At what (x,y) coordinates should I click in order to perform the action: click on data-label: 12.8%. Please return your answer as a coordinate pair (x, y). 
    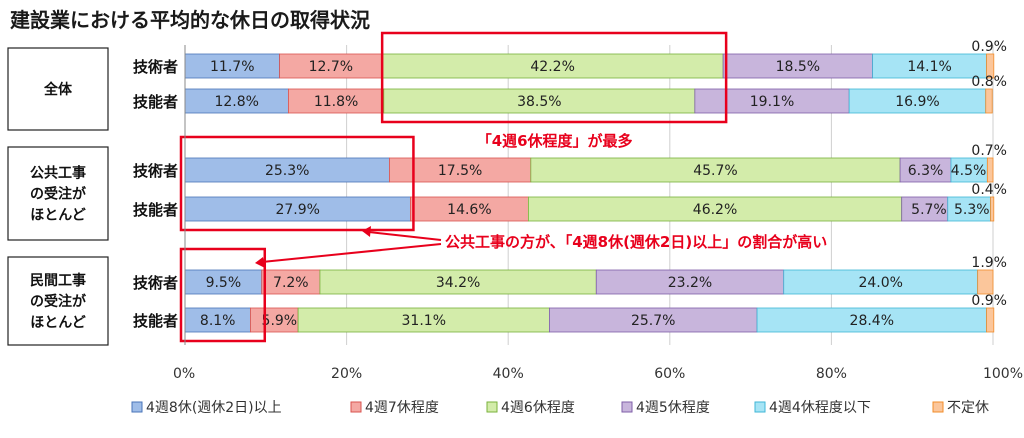
    Looking at the image, I should click on (236, 102).